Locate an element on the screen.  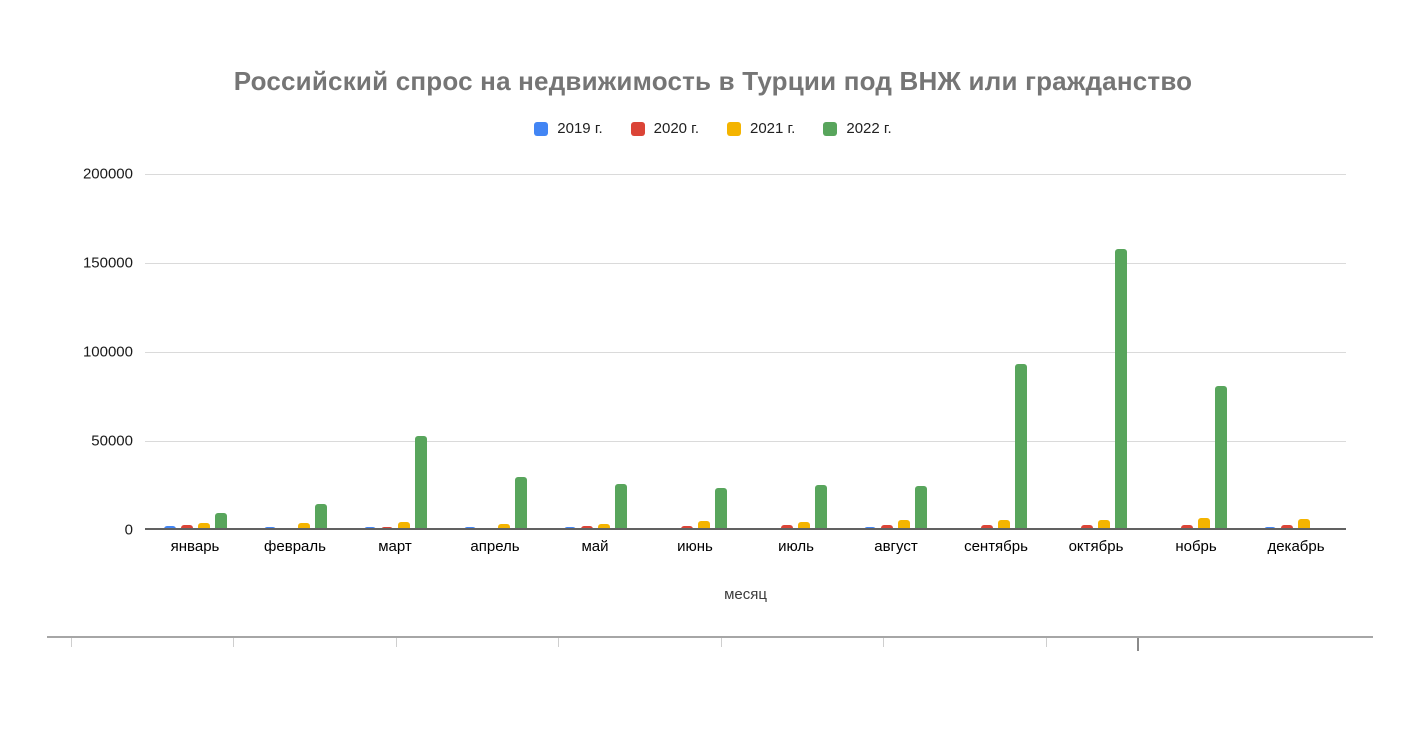
bar-май-2022г. is located at coordinates (621, 507).